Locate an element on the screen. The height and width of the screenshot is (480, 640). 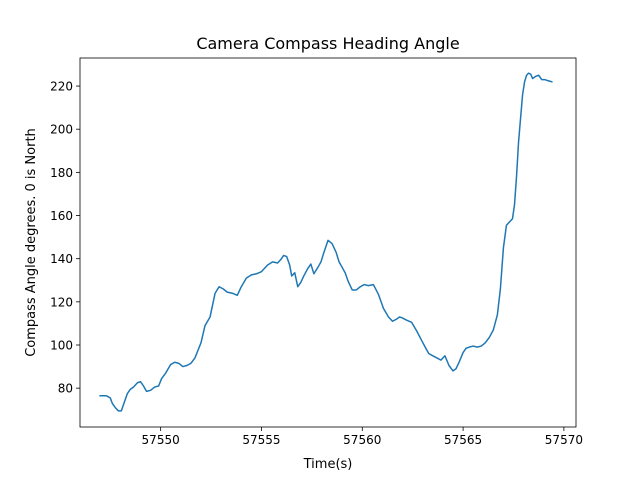
y-tick-label: 120 is located at coordinates (61, 302).